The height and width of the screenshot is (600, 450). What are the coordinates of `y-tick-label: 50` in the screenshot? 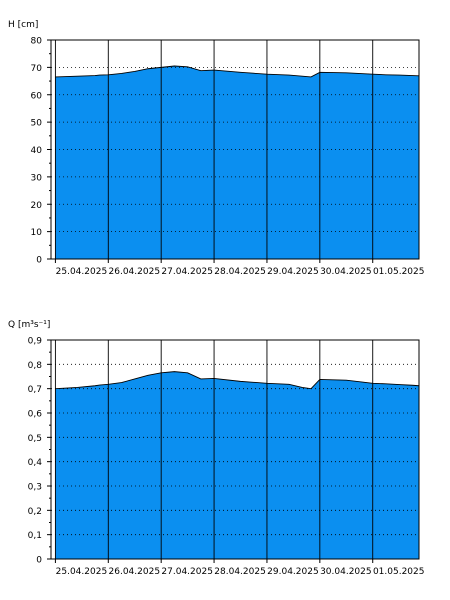 It's located at (37, 124).